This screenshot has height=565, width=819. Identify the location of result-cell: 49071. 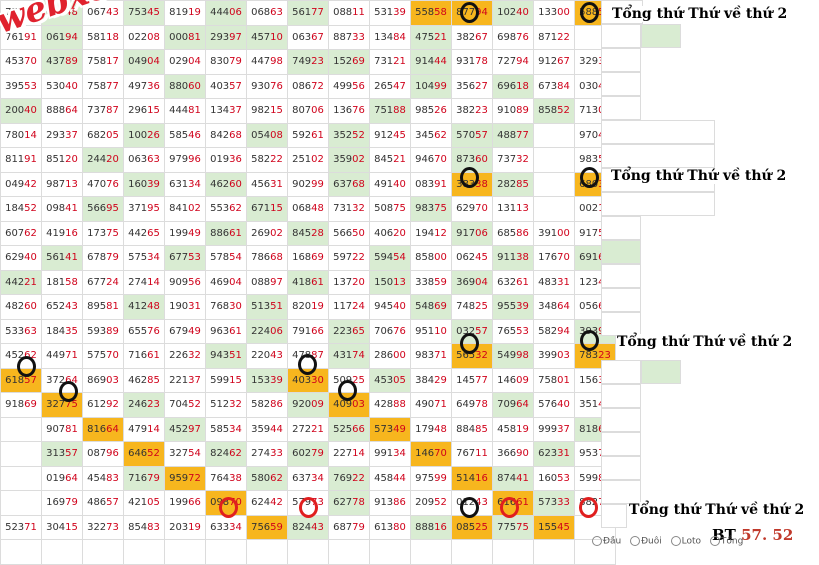
(431, 405).